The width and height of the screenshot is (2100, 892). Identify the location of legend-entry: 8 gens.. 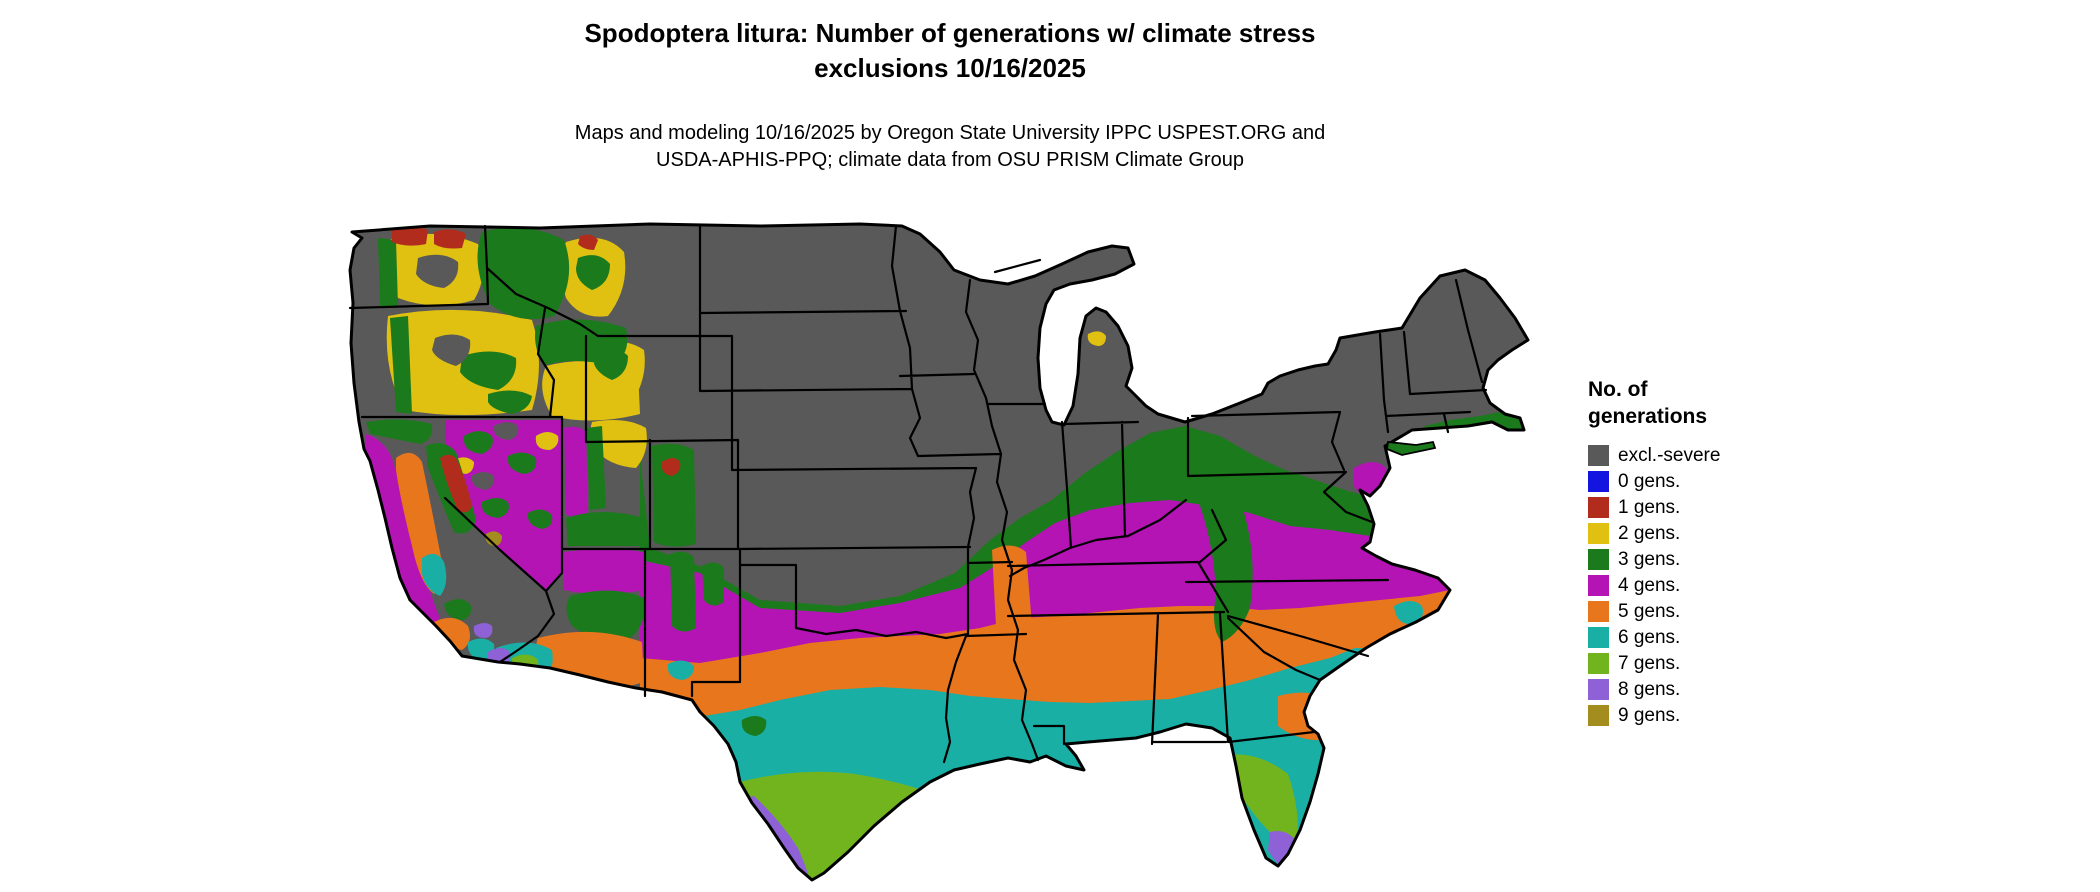
(1654, 690).